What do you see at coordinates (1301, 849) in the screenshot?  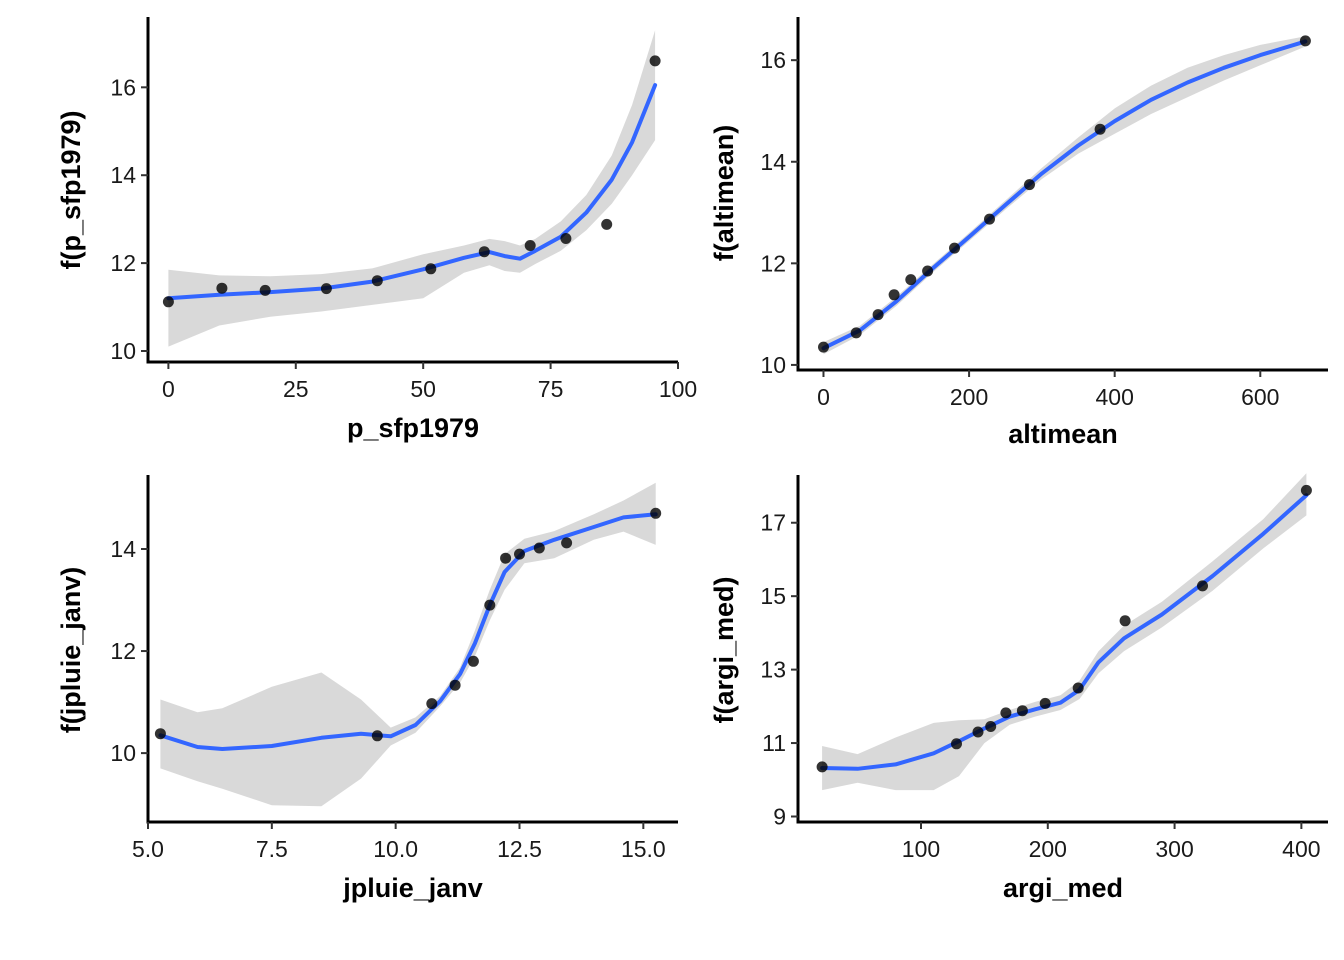 I see `x-tick-label: 400` at bounding box center [1301, 849].